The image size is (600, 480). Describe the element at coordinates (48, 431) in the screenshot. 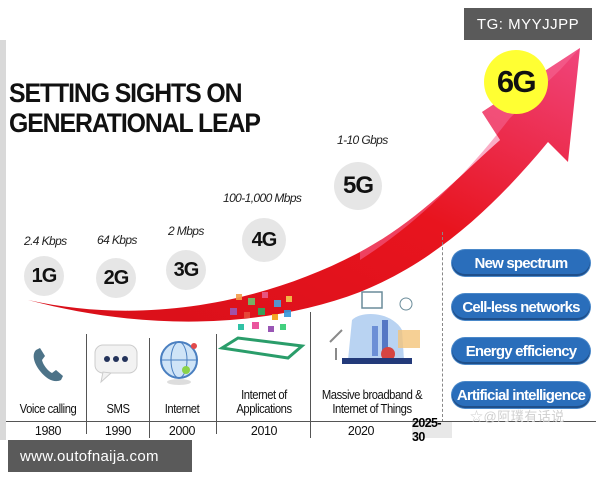

I see `year-1980: 1980` at that location.